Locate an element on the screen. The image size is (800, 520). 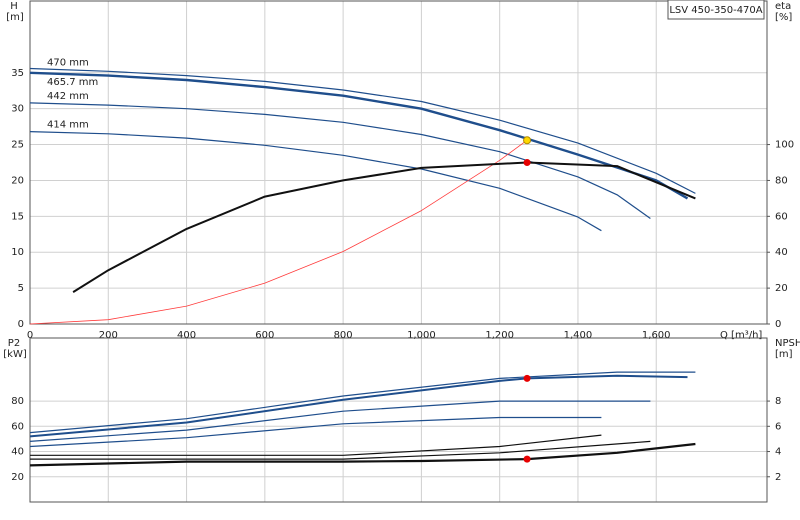
y-tick-label: 10 is located at coordinates (17, 252).